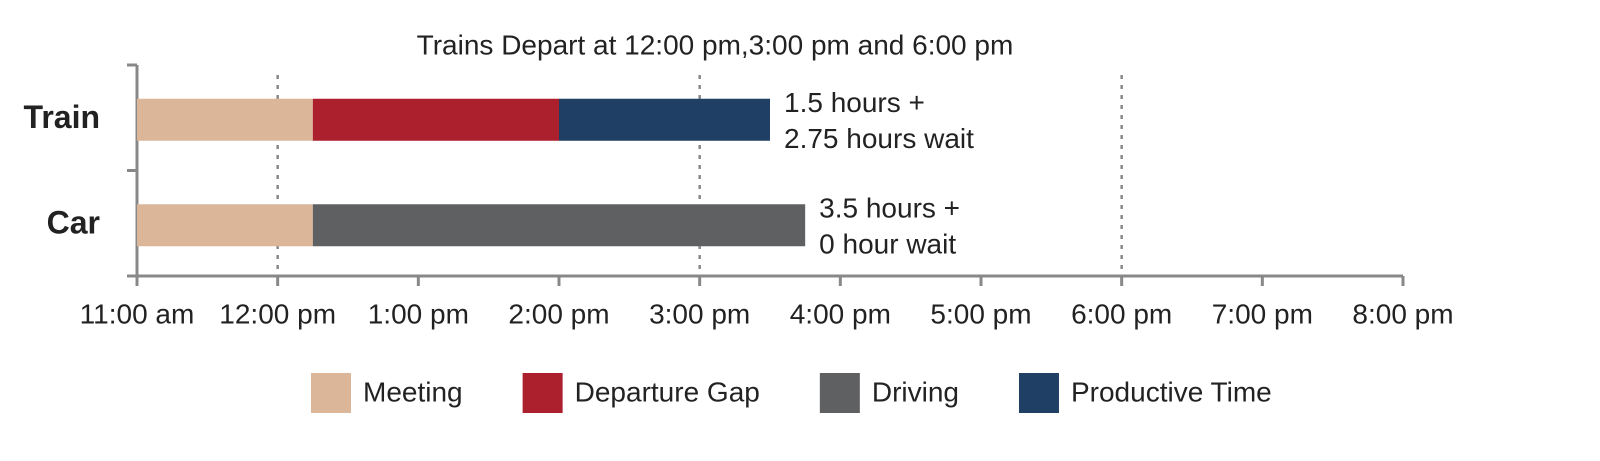 This screenshot has height=461, width=1600. What do you see at coordinates (915, 391) in the screenshot?
I see `legend-label: Driving` at bounding box center [915, 391].